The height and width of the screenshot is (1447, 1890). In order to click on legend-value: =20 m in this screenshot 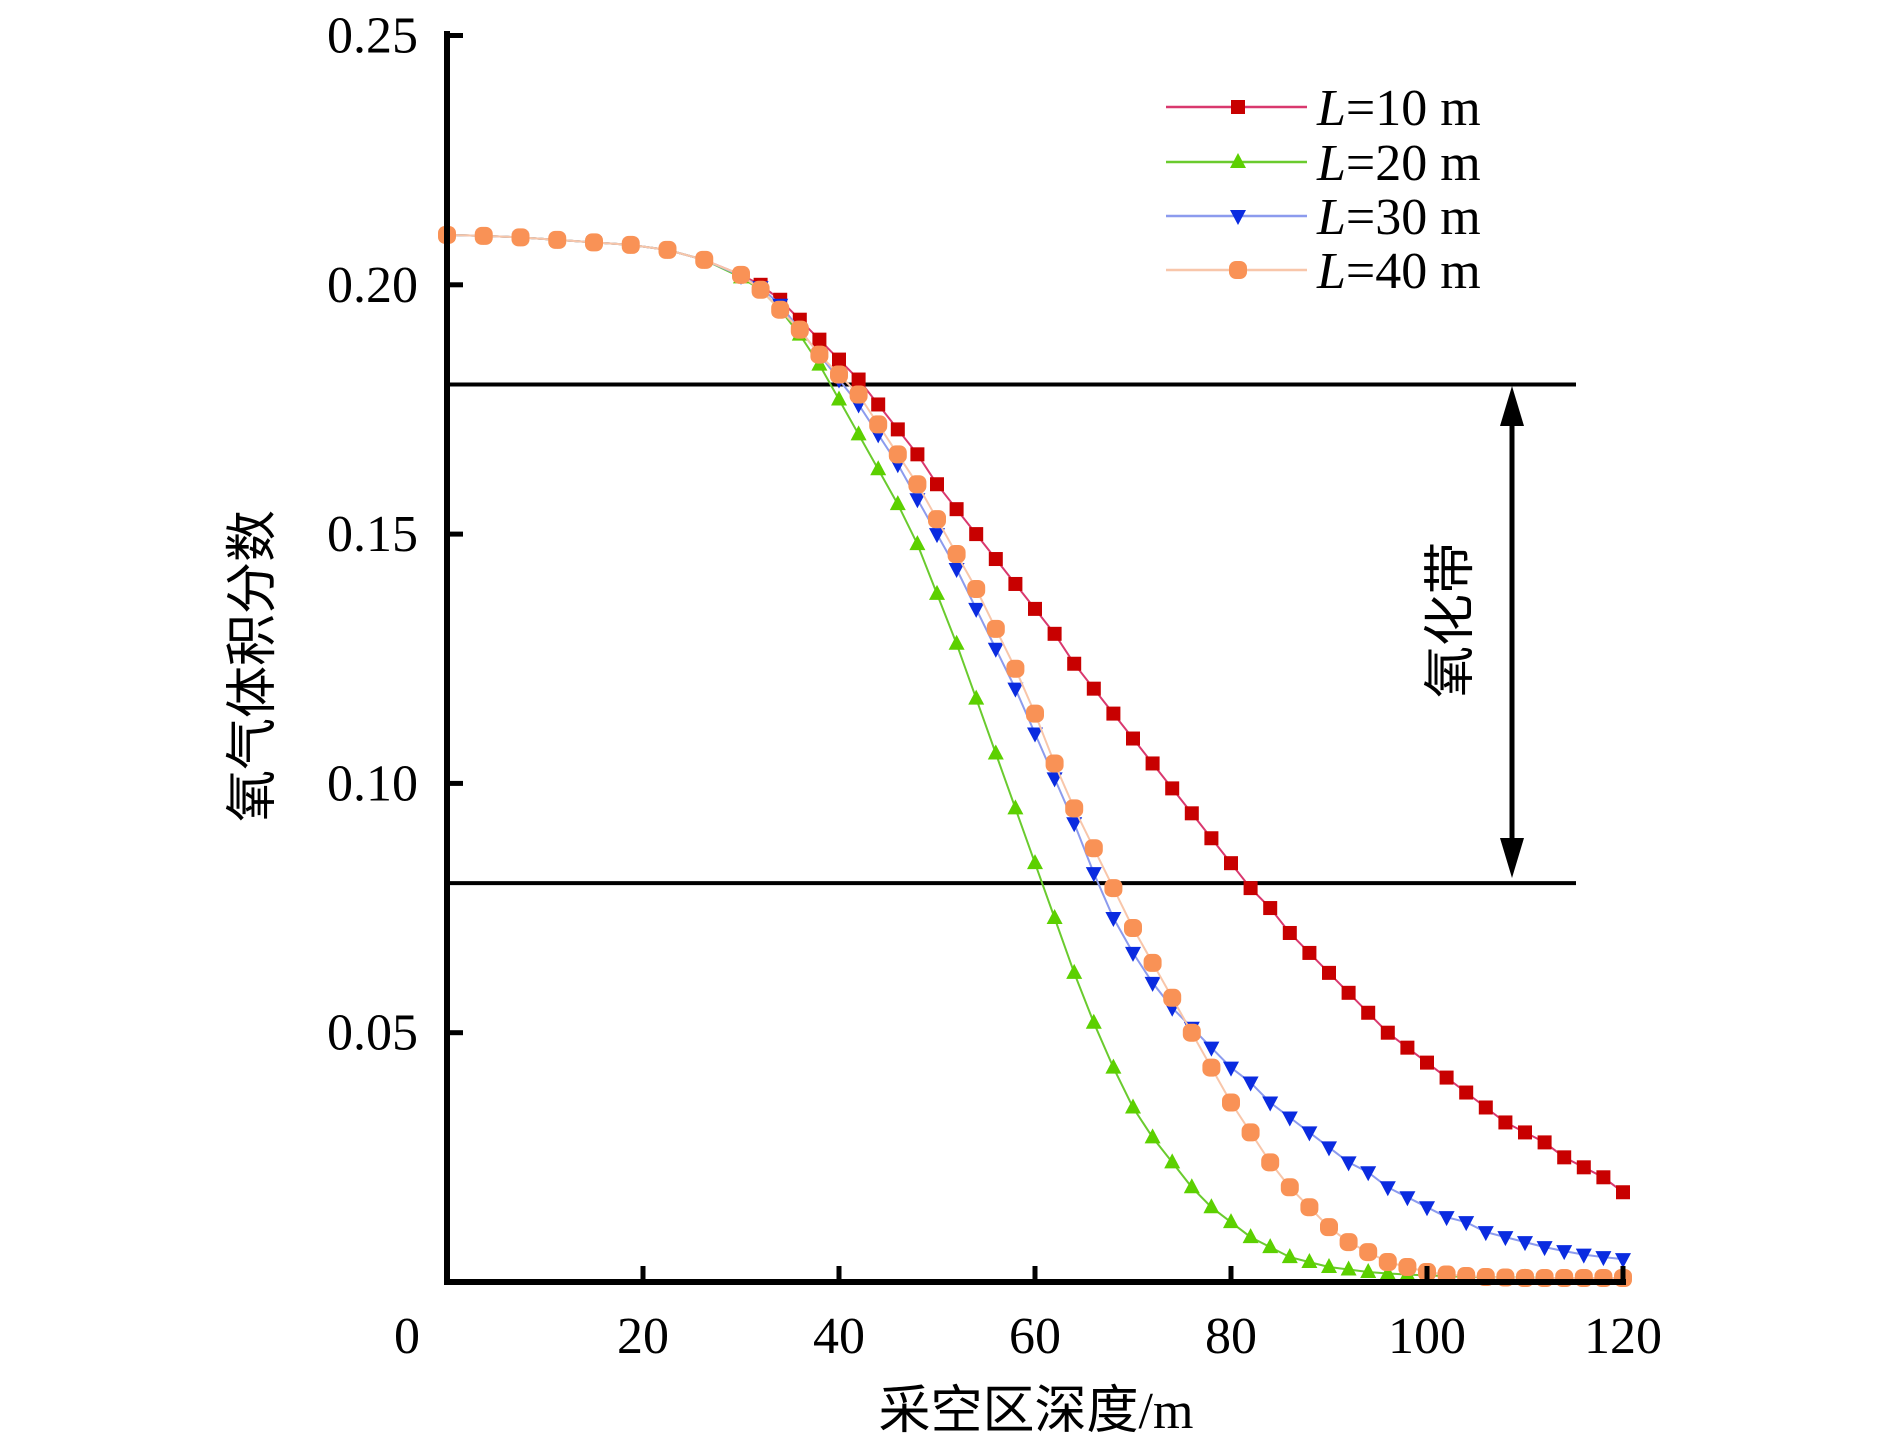, I will do `click(1413, 163)`.